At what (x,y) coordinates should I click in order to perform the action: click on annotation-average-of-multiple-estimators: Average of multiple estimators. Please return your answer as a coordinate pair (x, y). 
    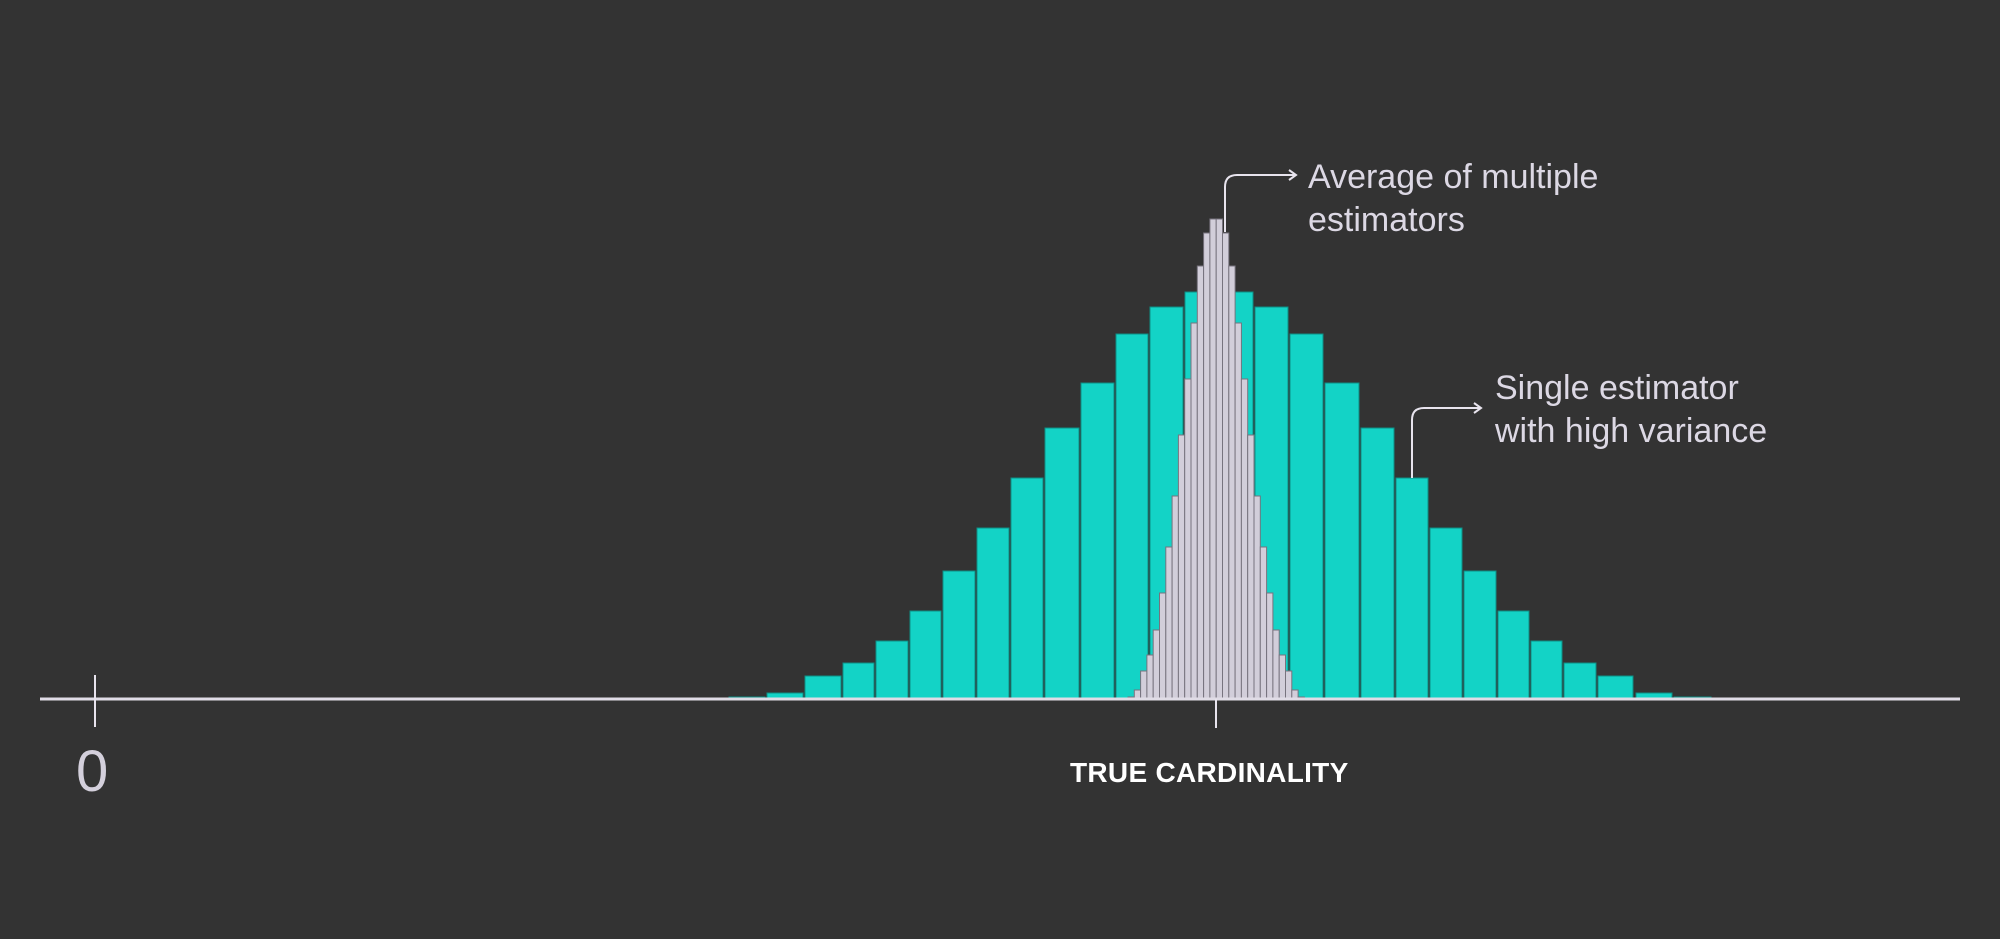
    Looking at the image, I should click on (1453, 199).